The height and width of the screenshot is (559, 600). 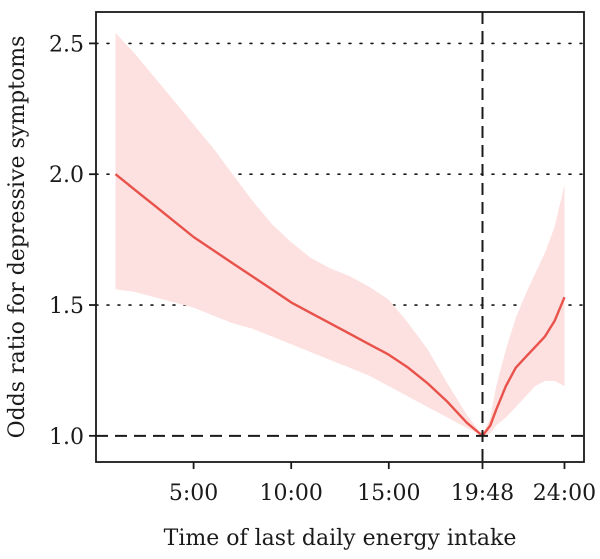 What do you see at coordinates (66, 44) in the screenshot?
I see `y-tick-label: 2.5` at bounding box center [66, 44].